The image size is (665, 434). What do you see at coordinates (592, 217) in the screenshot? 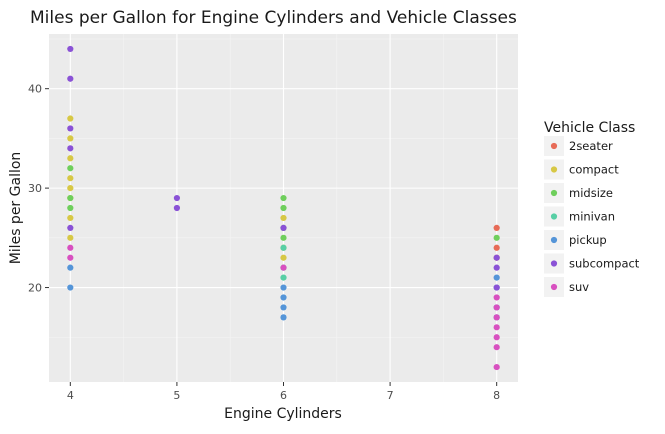
I see `legend-label: minivan` at bounding box center [592, 217].